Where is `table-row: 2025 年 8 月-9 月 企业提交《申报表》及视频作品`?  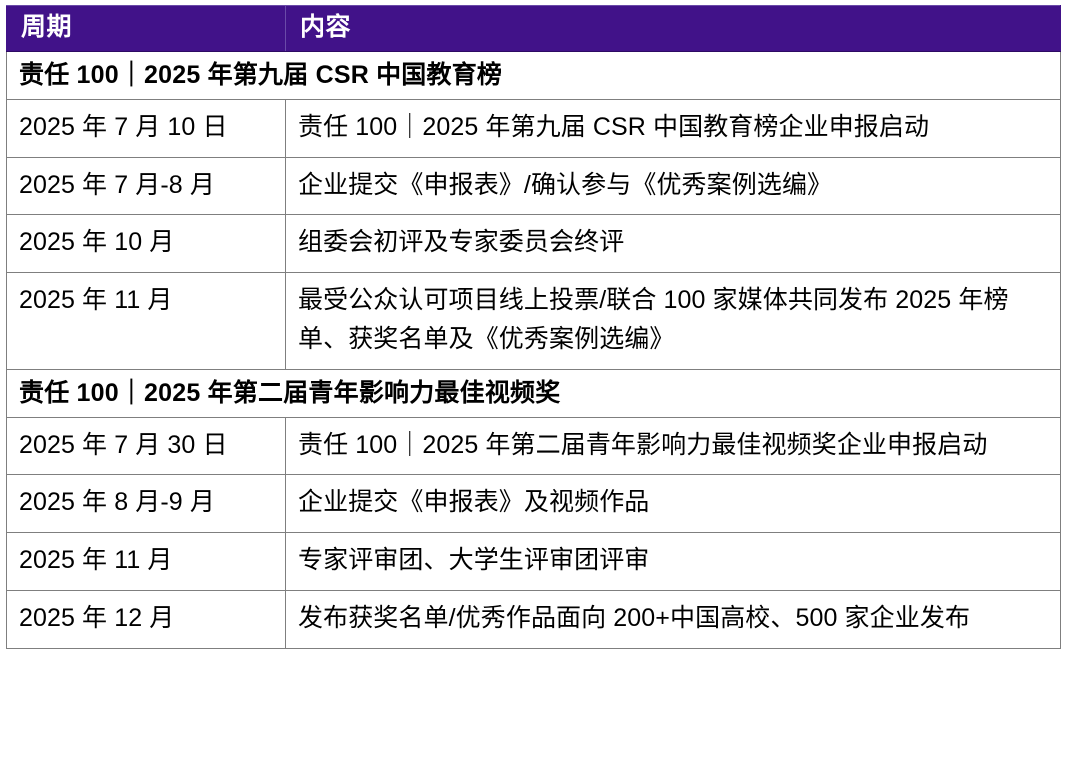 table-row: 2025 年 8 月-9 月 企业提交《申报表》及视频作品 is located at coordinates (533, 503).